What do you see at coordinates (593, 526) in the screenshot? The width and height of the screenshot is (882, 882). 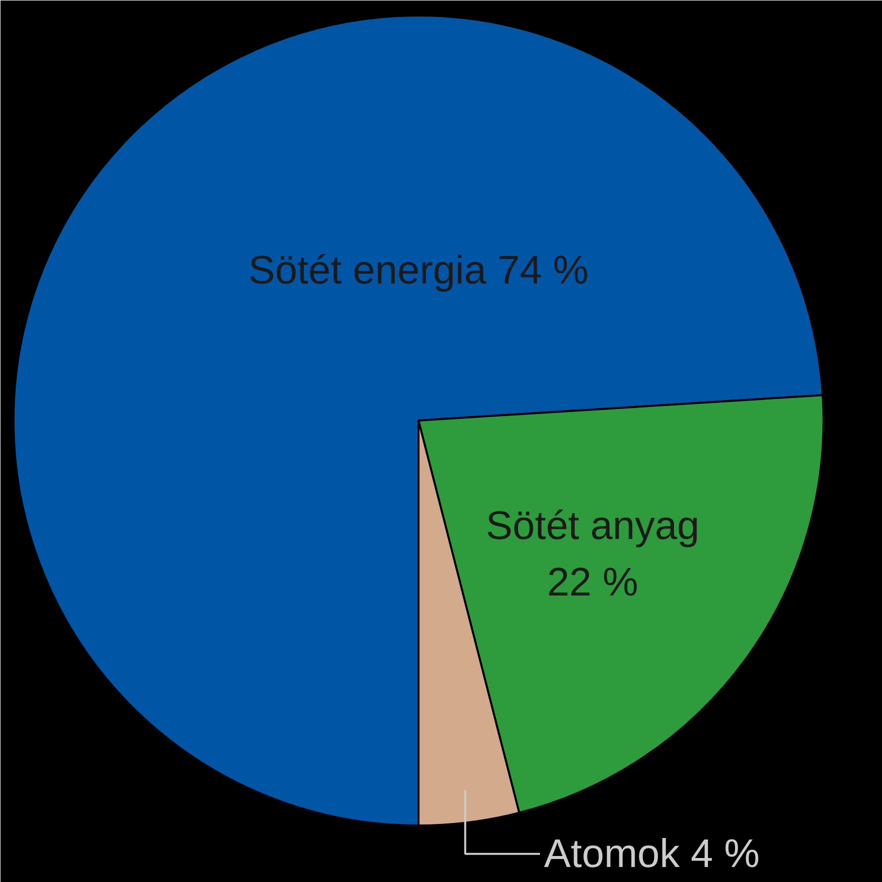 I see `slice-label: Sötét anyag` at bounding box center [593, 526].